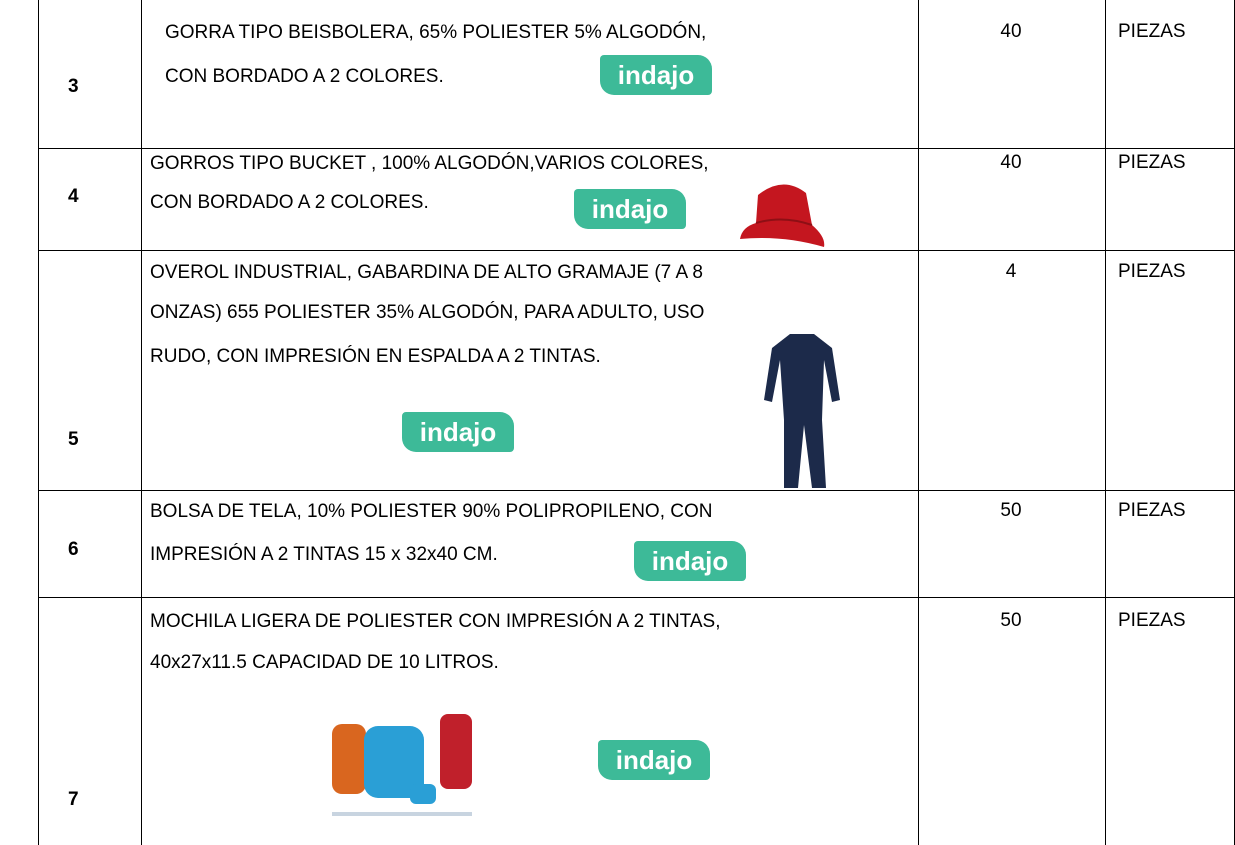  I want to click on description-line: IMPRESIÓN A 2 TINTAS 15 x 32x40 CM., so click(324, 554).